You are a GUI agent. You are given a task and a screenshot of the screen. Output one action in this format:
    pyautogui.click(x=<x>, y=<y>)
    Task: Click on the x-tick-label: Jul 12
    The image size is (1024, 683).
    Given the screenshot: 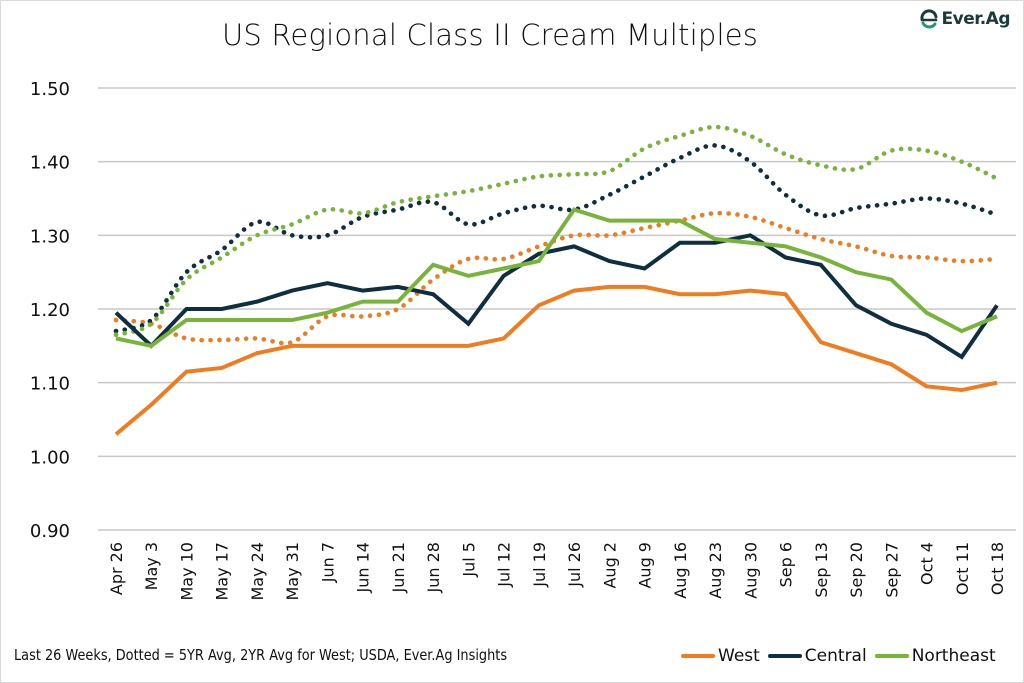 What is the action you would take?
    pyautogui.click(x=504, y=565)
    